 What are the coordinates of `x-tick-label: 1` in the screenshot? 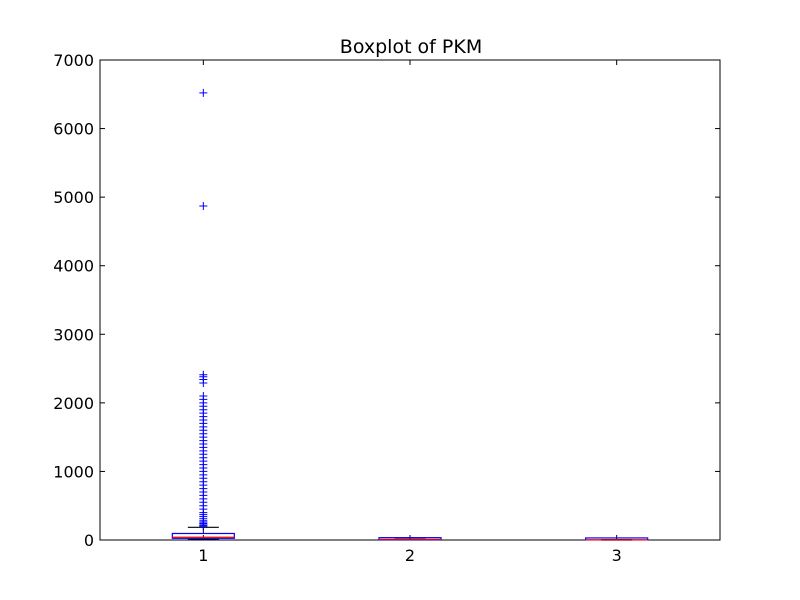 It's located at (203, 555).